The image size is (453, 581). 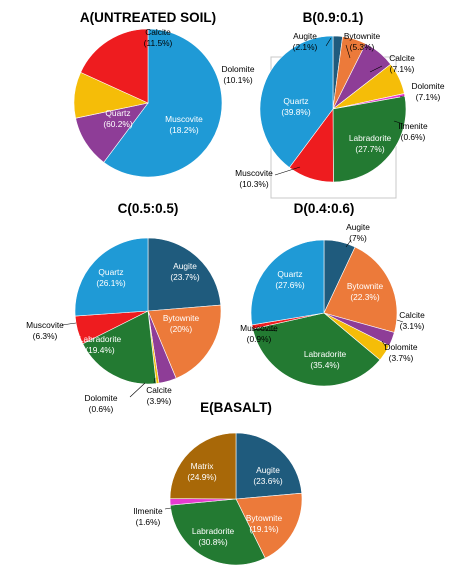 What do you see at coordinates (238, 80) in the screenshot?
I see `slice-percent: (10.1%)` at bounding box center [238, 80].